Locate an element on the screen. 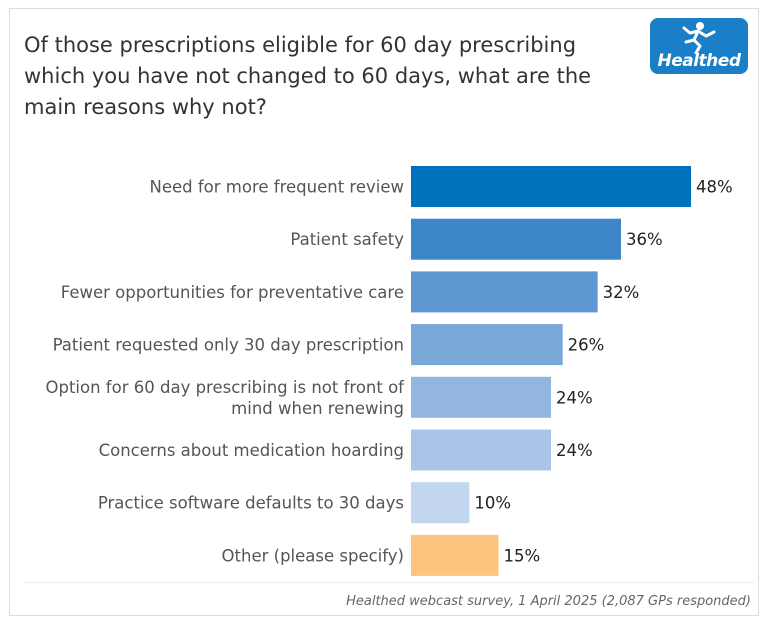 The width and height of the screenshot is (768, 626). category-label-8: Other (please specify) is located at coordinates (313, 555).